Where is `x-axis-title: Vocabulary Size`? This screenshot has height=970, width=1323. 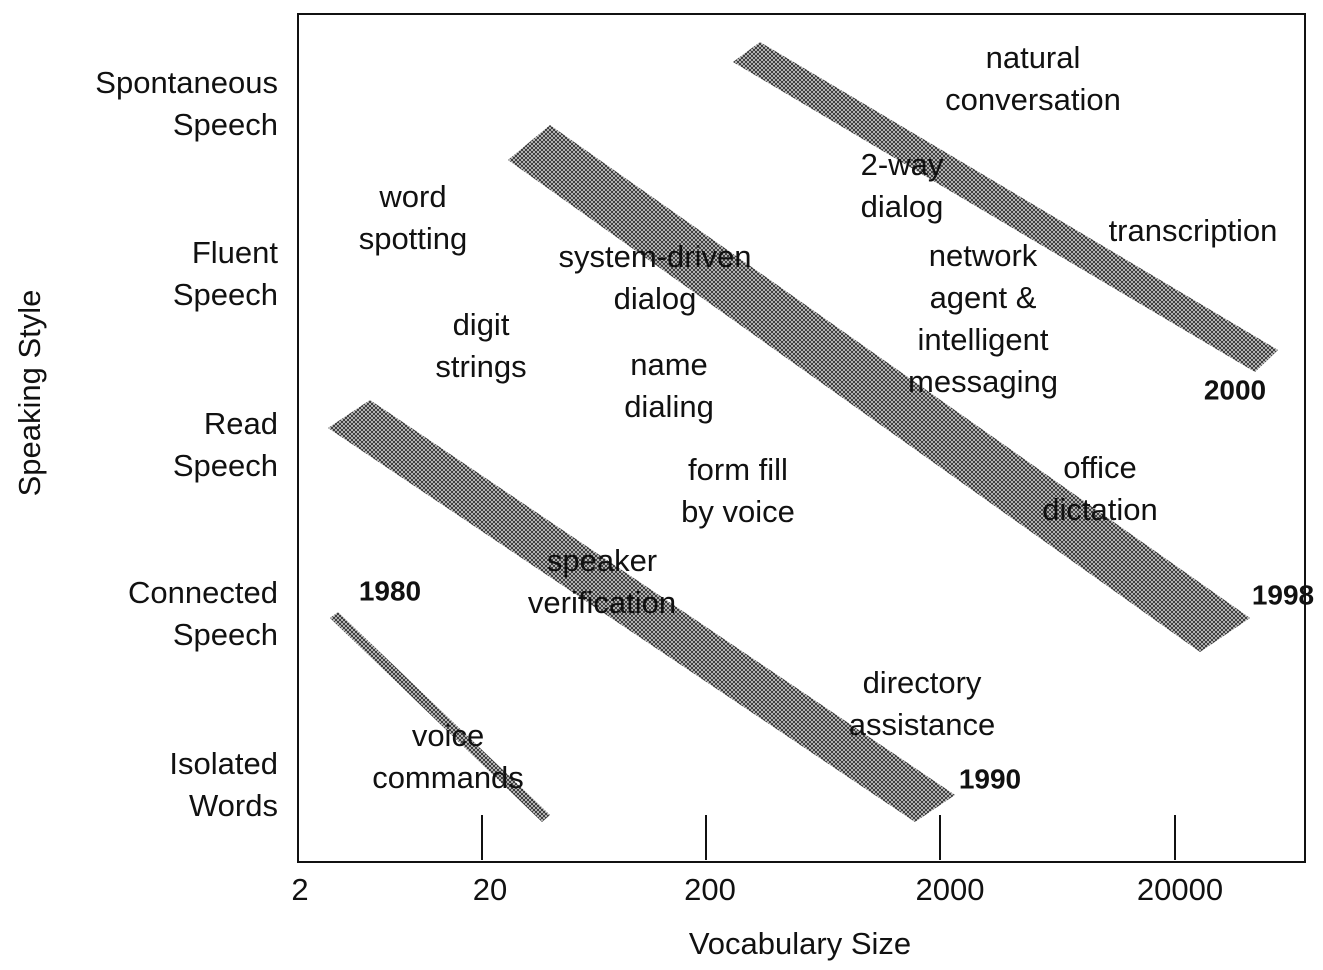
x-axis-title: Vocabulary Size is located at coordinates (800, 943).